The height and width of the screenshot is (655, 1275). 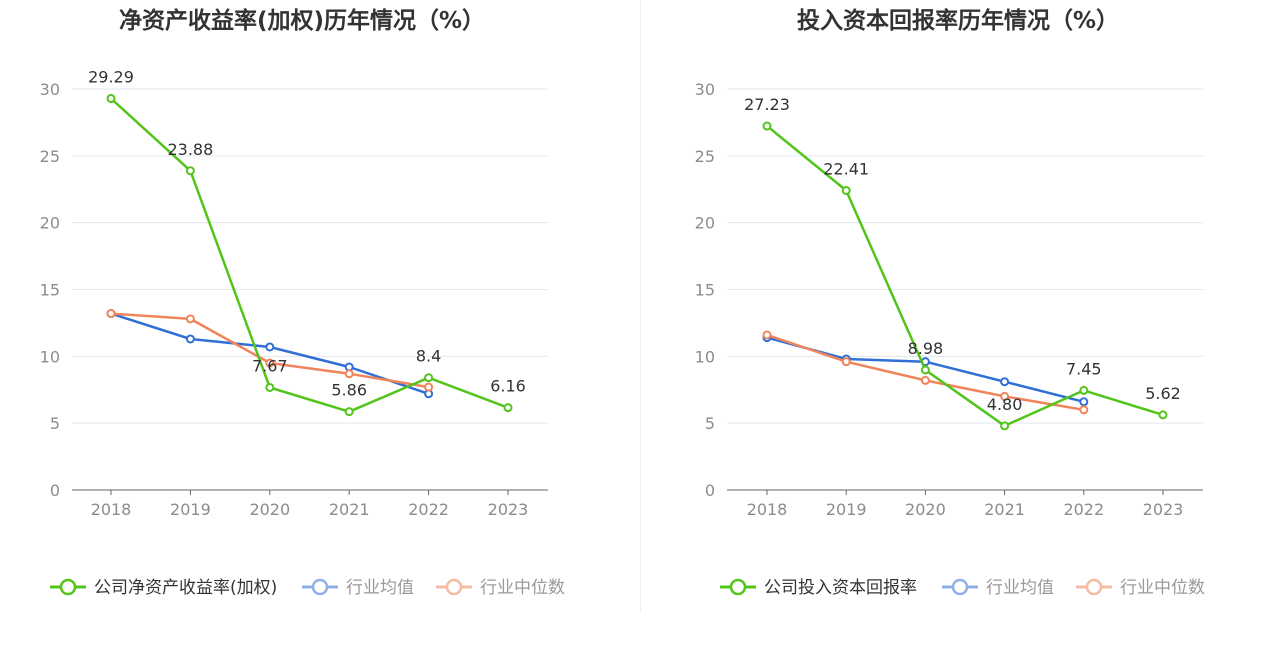 What do you see at coordinates (965, 276) in the screenshot?
I see `series-line-company` at bounding box center [965, 276].